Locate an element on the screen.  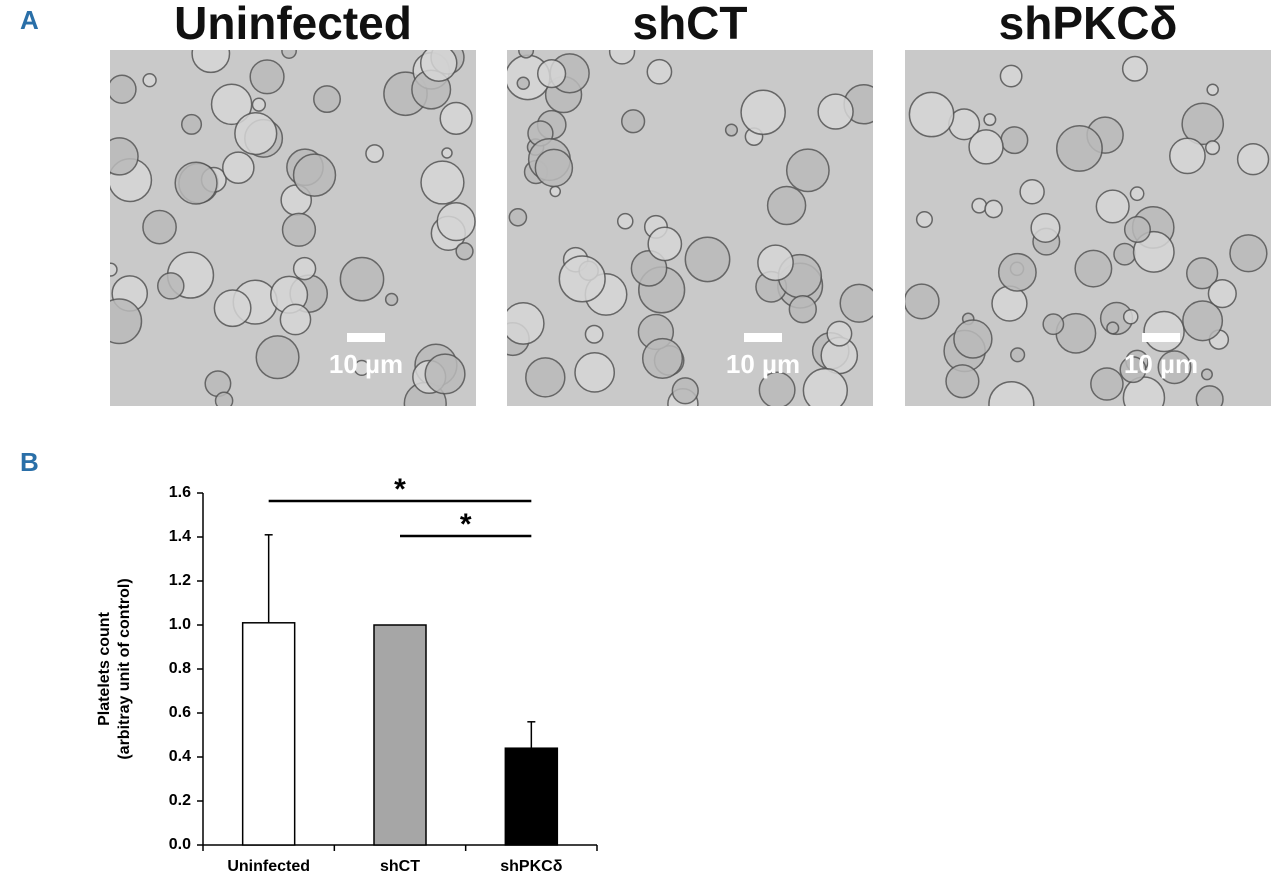
y-tick-label: 0.0 is located at coordinates (180, 844).